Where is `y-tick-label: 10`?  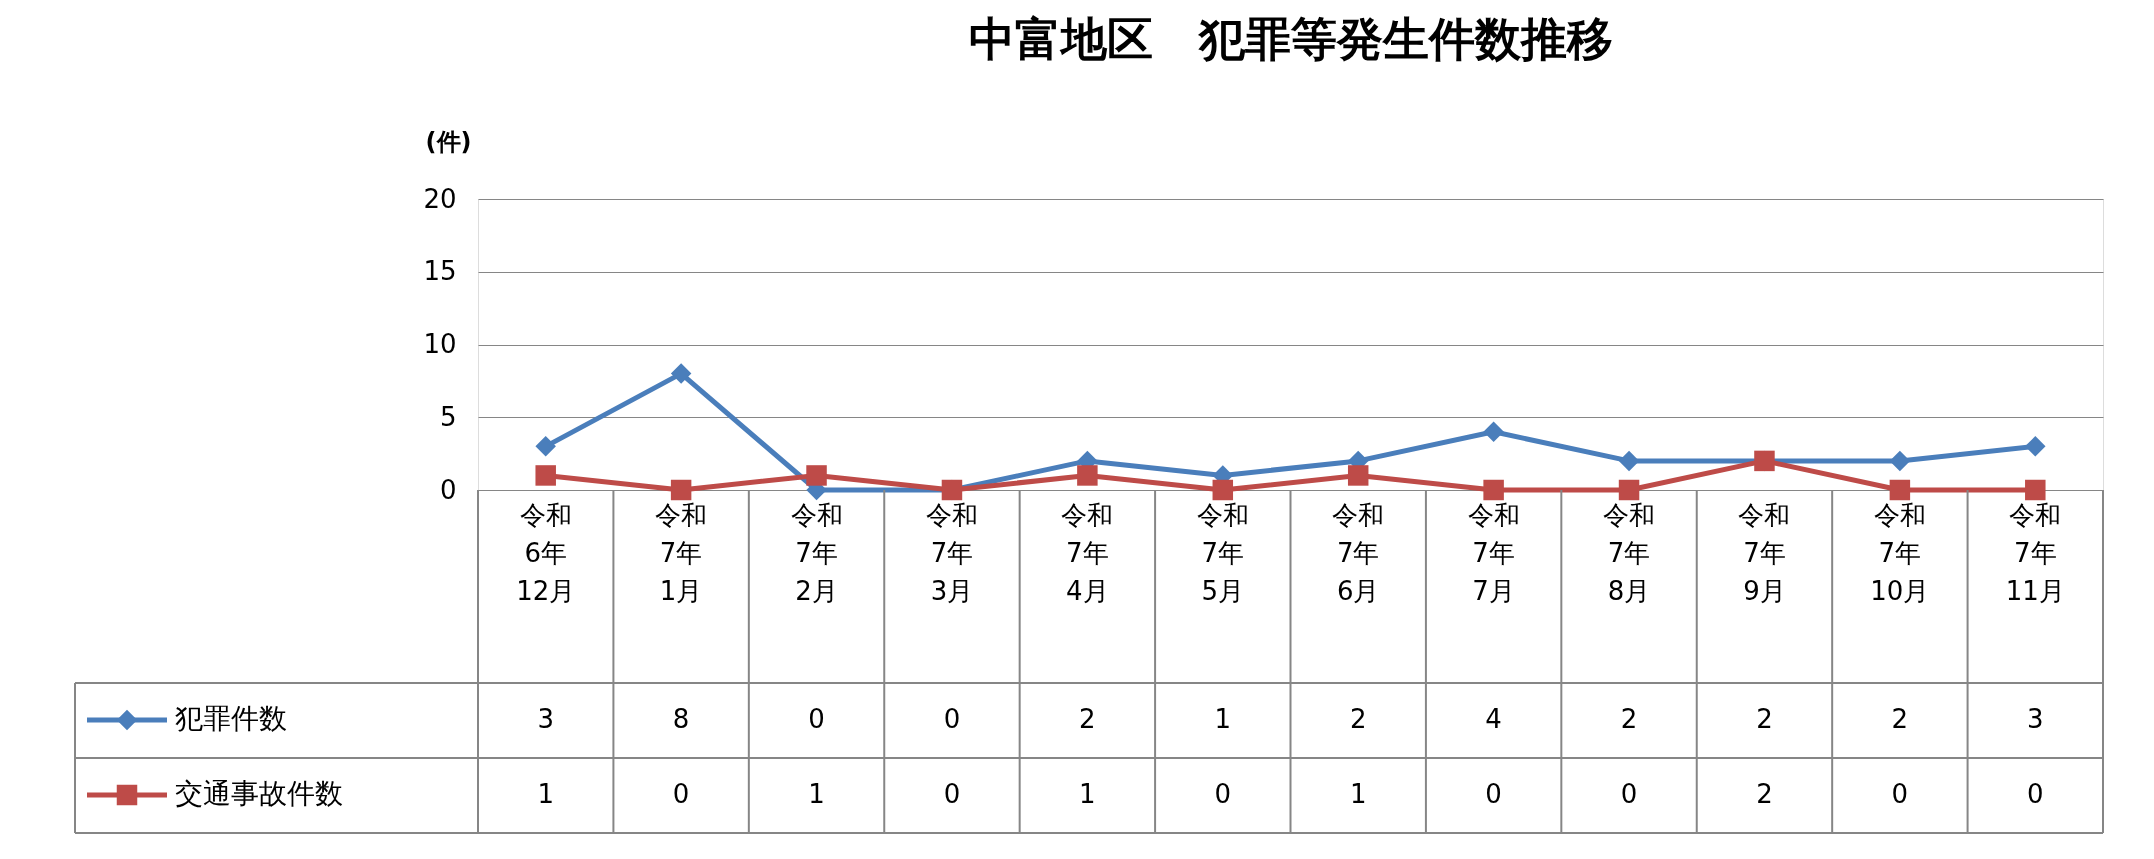 y-tick-label: 10 is located at coordinates (440, 344).